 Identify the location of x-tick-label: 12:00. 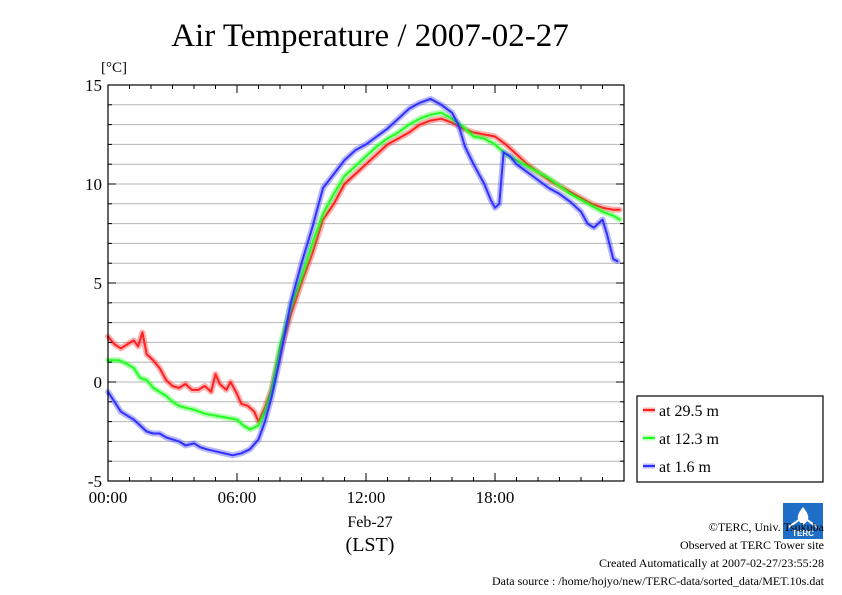
(366, 497).